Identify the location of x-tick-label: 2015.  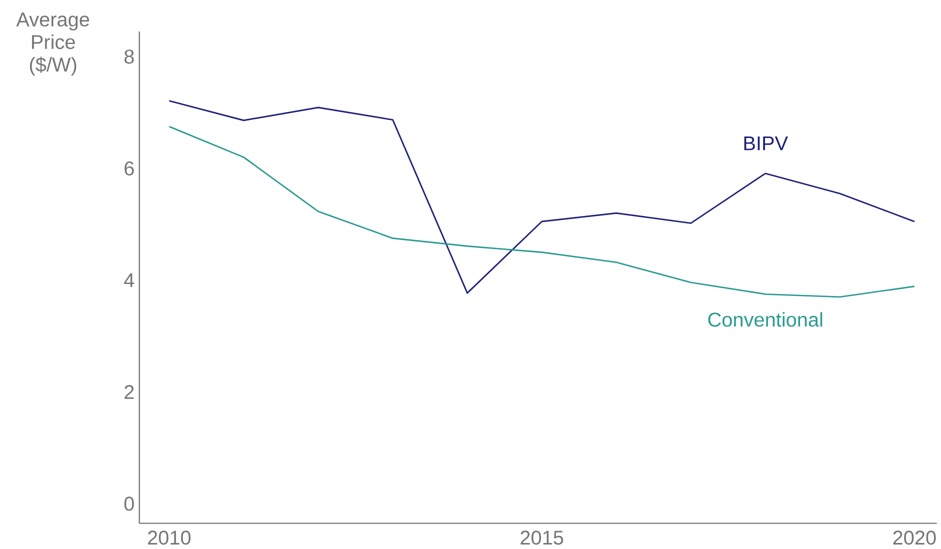
(542, 537).